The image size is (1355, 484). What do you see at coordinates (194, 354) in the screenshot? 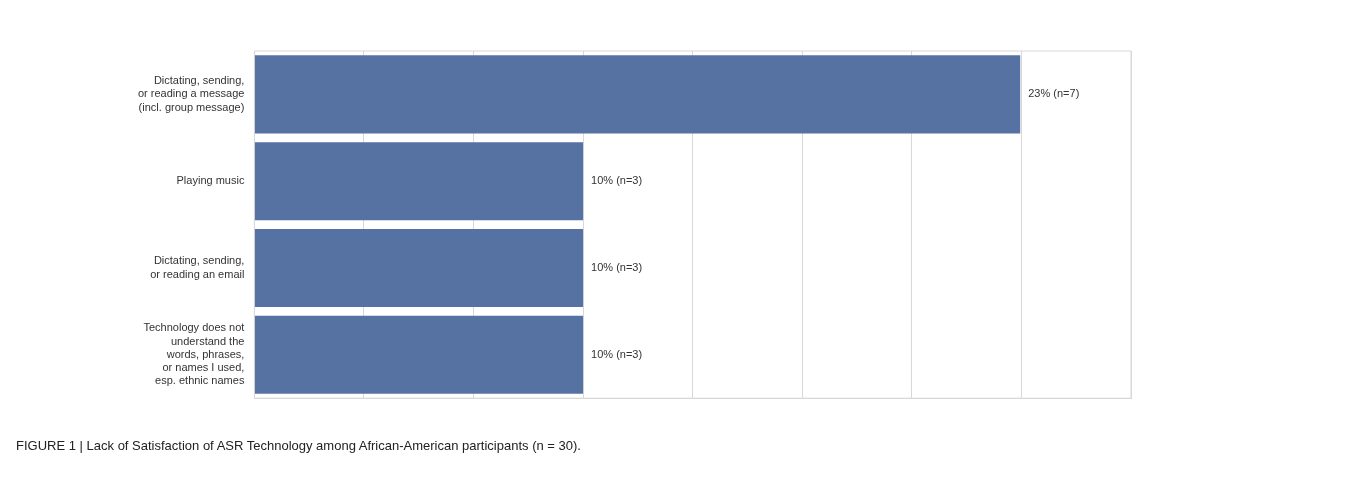
I see `y-tick-label: Technology does not understand the words, phrases, or names I used, esp. ethnic names` at bounding box center [194, 354].